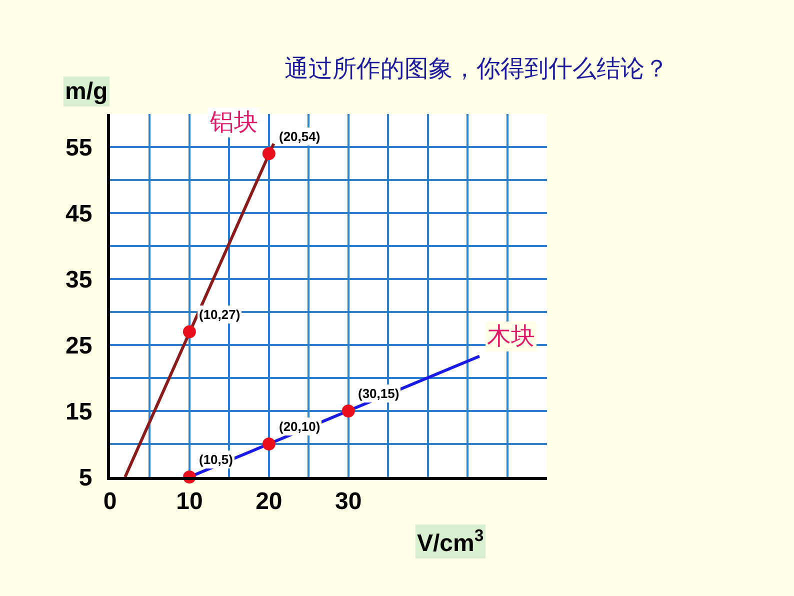  What do you see at coordinates (78, 412) in the screenshot?
I see `y-tick-label: 15` at bounding box center [78, 412].